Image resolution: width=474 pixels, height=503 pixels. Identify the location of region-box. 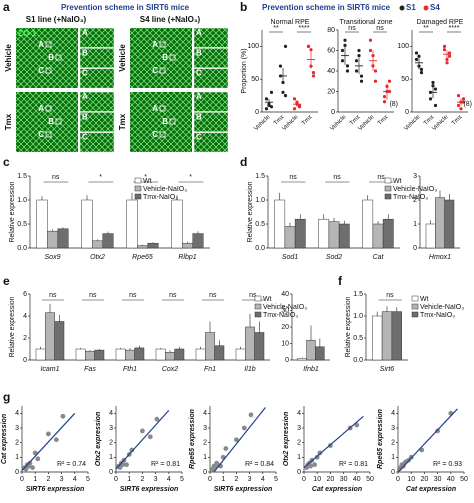
(172, 121).